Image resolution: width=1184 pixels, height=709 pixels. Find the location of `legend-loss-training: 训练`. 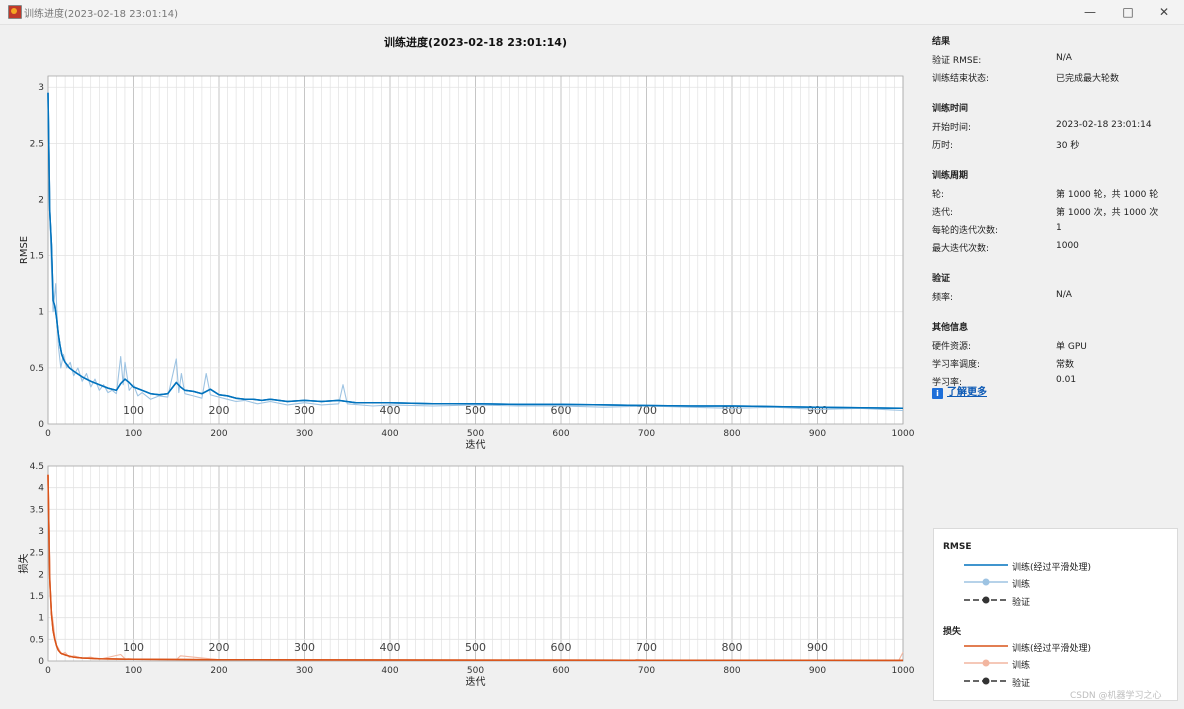

legend-loss-training: 训练 is located at coordinates (1055, 664).